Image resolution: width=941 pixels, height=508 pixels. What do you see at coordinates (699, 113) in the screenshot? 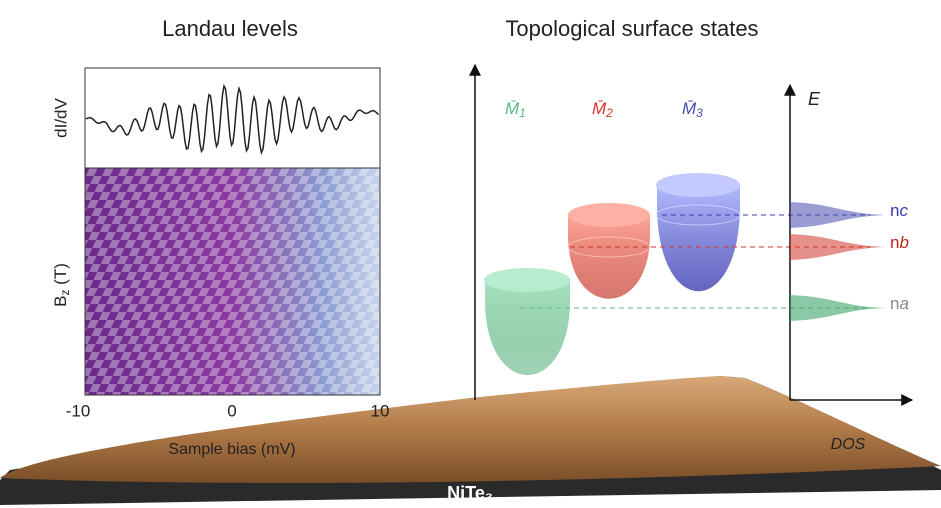
I see `pocket-label-sub: 3` at bounding box center [699, 113].